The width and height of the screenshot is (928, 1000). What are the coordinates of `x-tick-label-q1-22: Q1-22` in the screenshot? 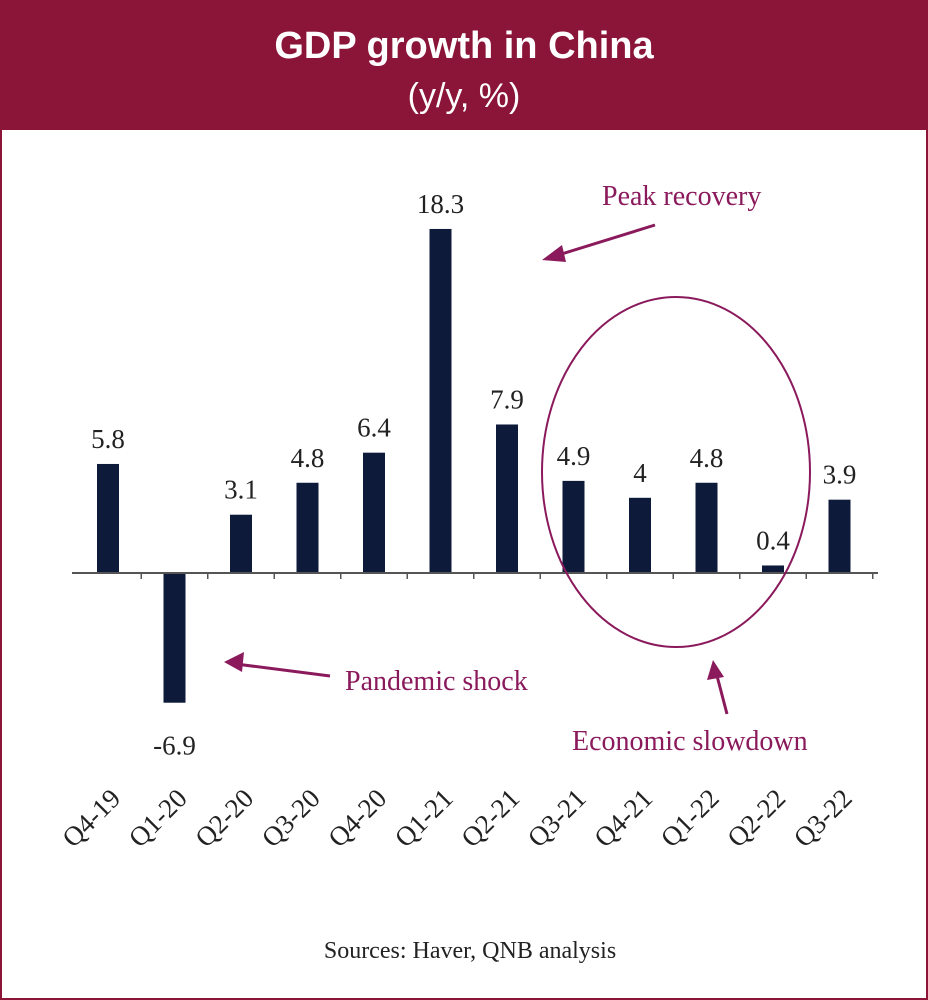 It's located at (690, 818).